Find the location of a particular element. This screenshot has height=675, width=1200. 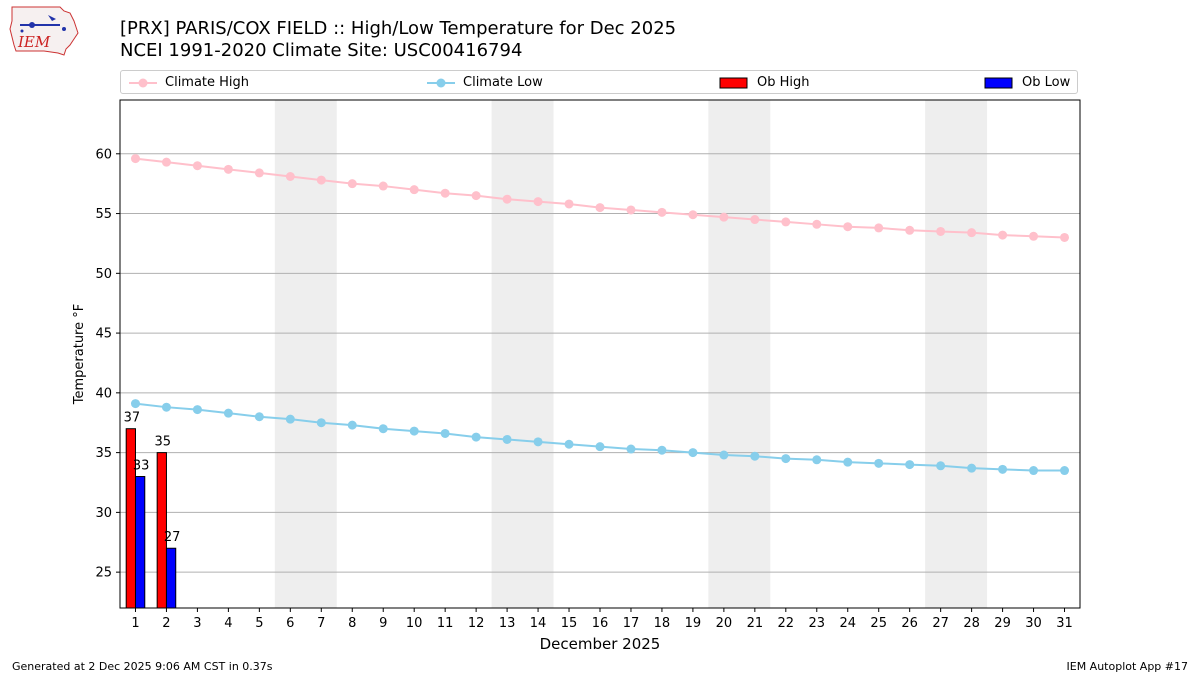

x-tick-label: 30 is located at coordinates (1033, 623).